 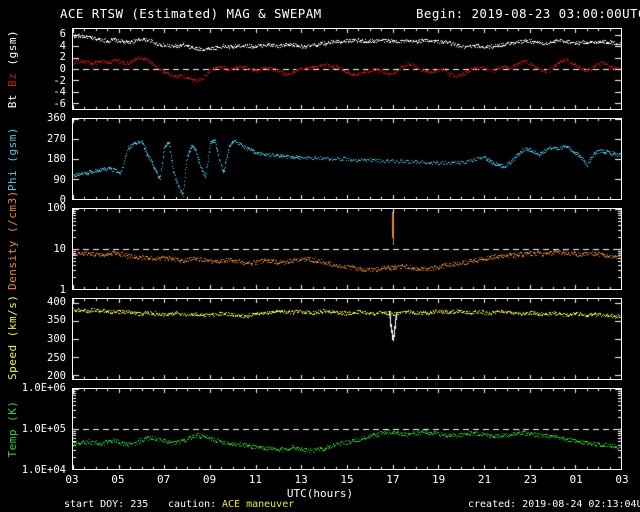 What do you see at coordinates (56, 118) in the screenshot?
I see `y-tick-label: 360` at bounding box center [56, 118].